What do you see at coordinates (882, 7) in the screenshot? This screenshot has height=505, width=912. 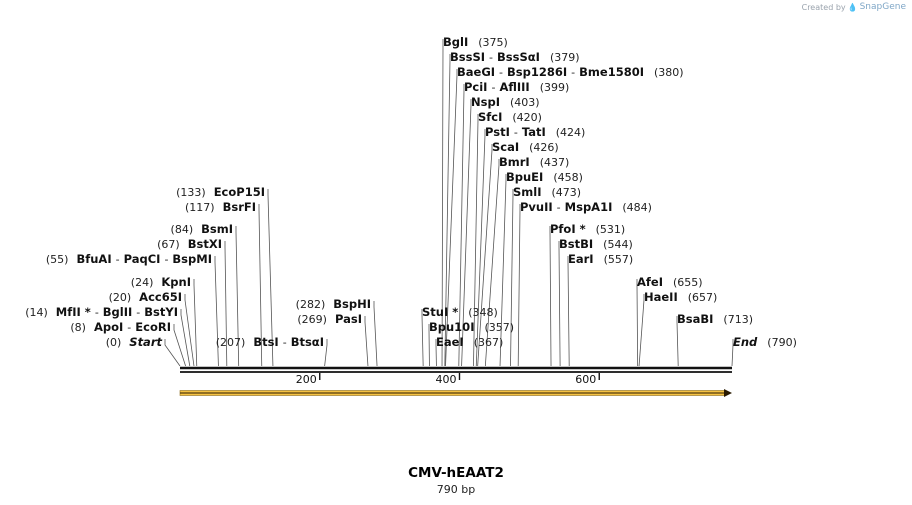 I see `credit-brand: SnapGene` at bounding box center [882, 7].